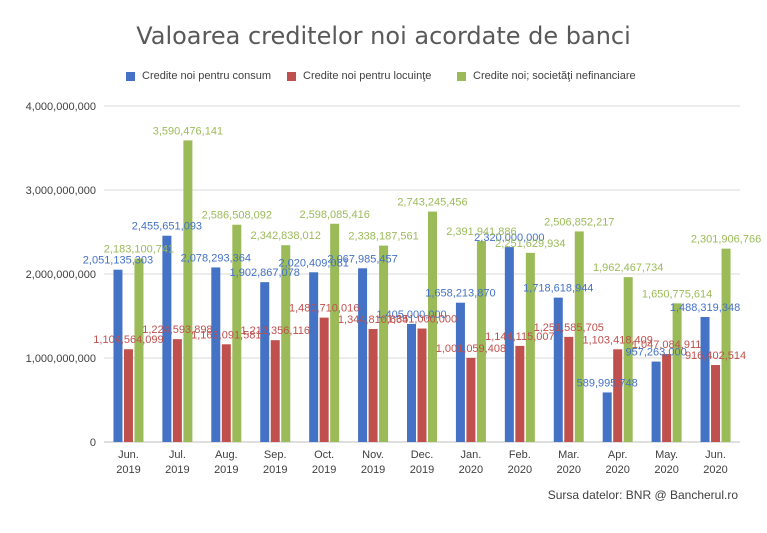  I want to click on data-label-series-2: 1,480,710,016, so click(324, 309).